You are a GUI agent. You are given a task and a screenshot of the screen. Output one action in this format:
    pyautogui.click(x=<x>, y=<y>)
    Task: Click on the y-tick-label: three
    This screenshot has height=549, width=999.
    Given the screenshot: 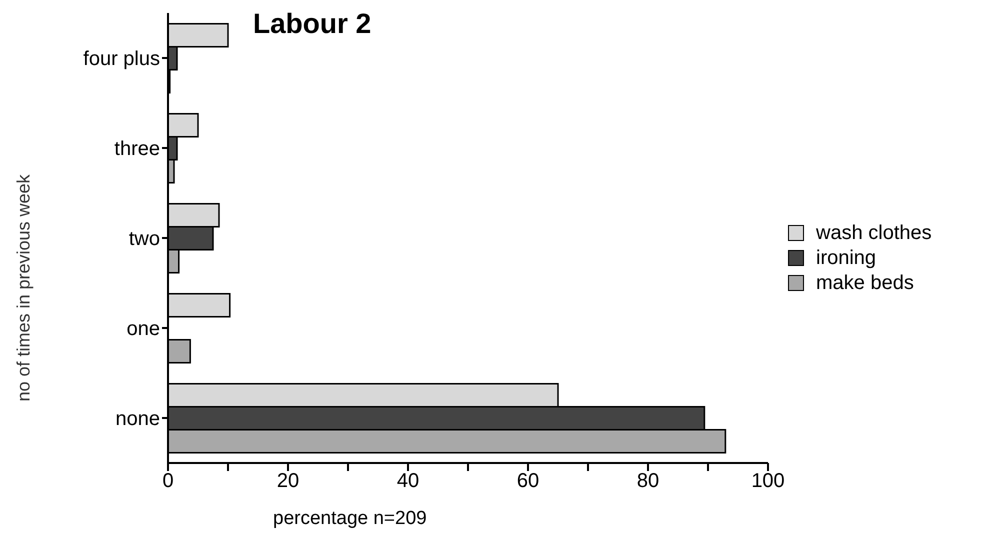 What is the action you would take?
    pyautogui.click(x=137, y=149)
    